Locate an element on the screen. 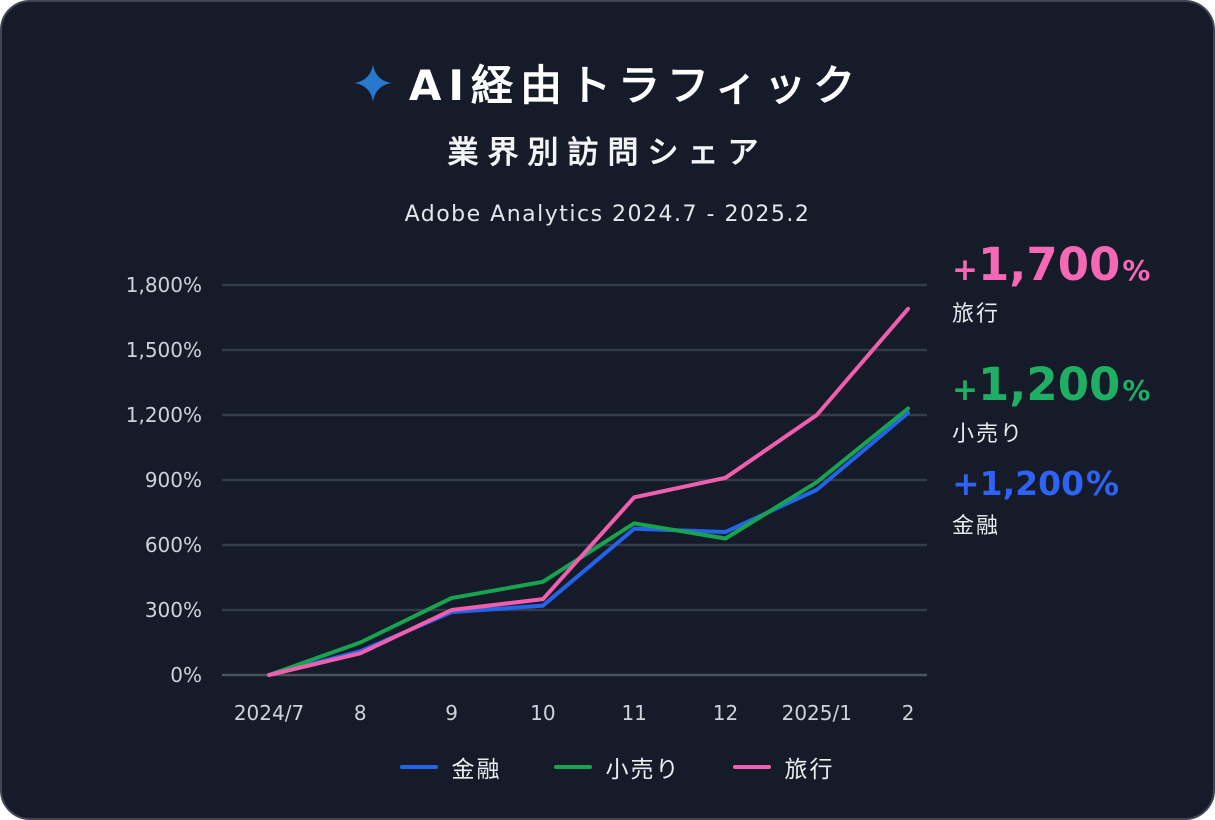  y-tick-label: 1,200% is located at coordinates (163, 415).